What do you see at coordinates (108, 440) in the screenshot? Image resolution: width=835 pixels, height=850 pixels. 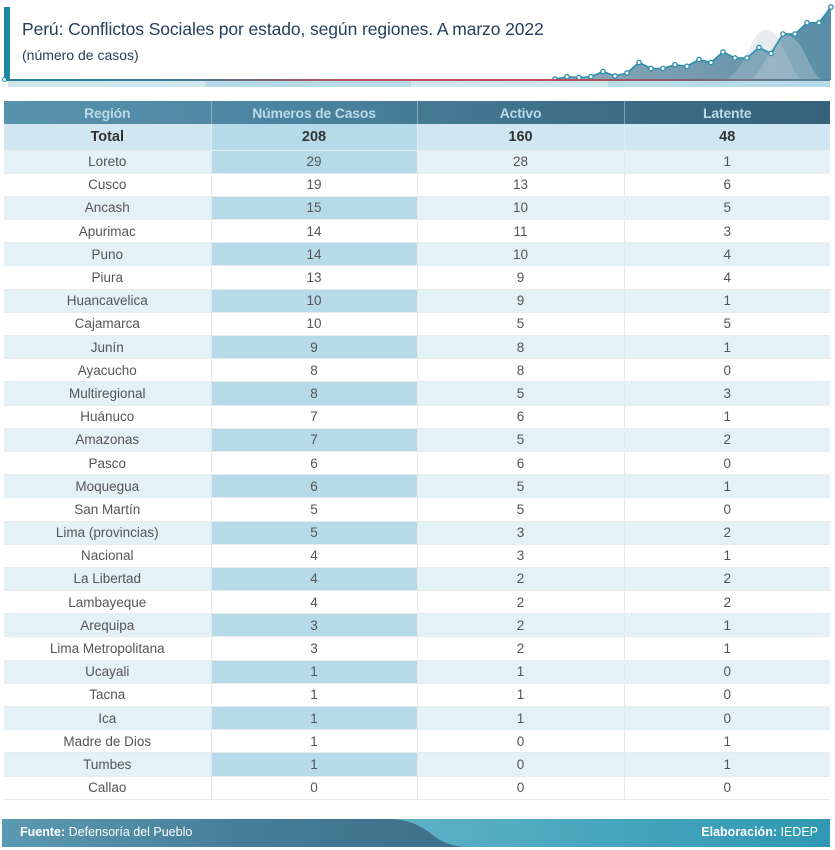 I see `cell-region: Amazonas` at bounding box center [108, 440].